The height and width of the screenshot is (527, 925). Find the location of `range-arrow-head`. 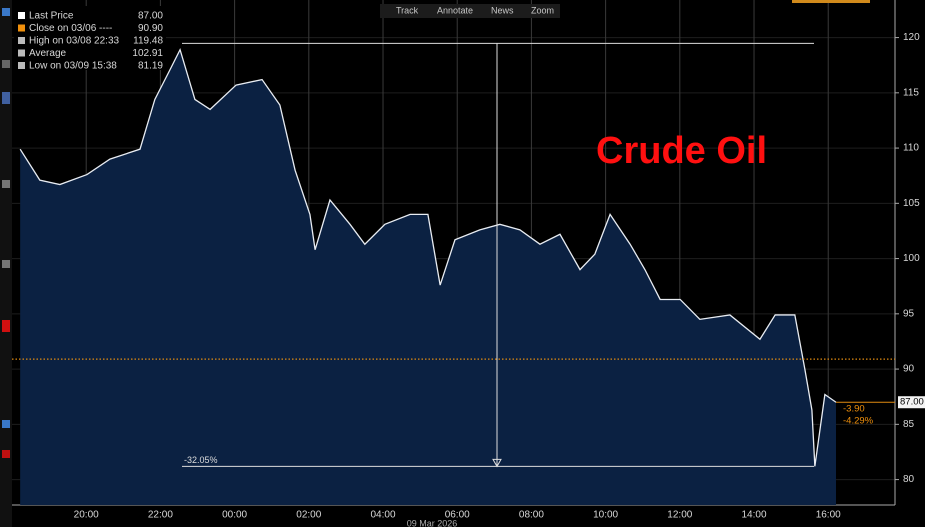

range-arrow-head is located at coordinates (497, 463).